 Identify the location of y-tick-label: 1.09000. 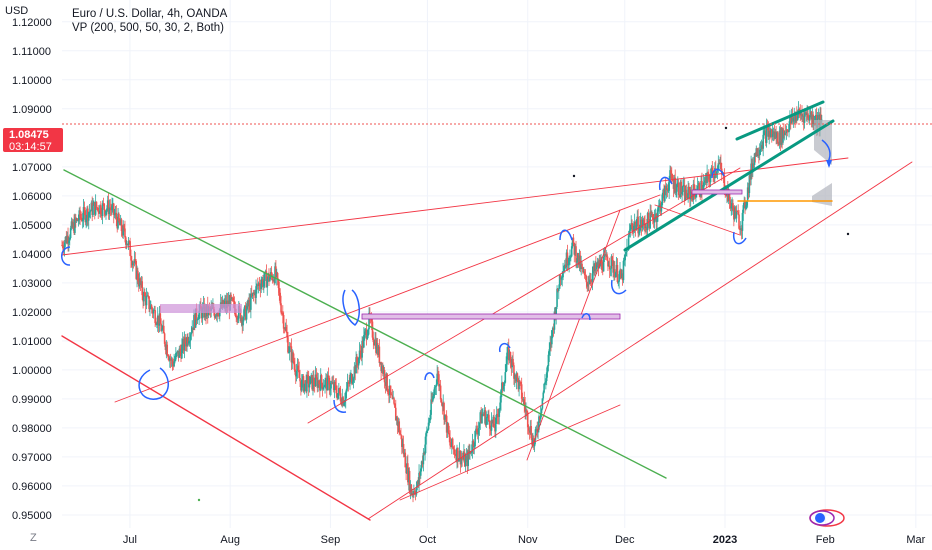
(32, 110).